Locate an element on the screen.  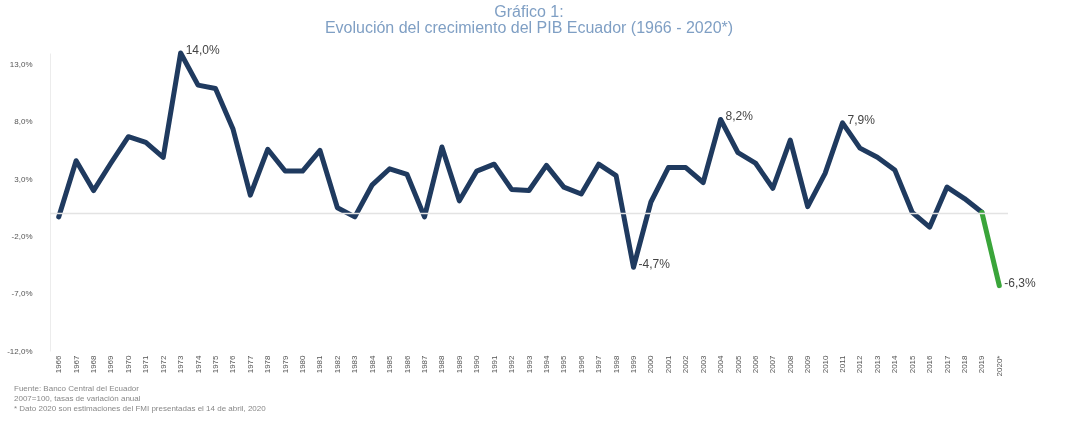
x-tick-label: 2020* is located at coordinates (999, 366).